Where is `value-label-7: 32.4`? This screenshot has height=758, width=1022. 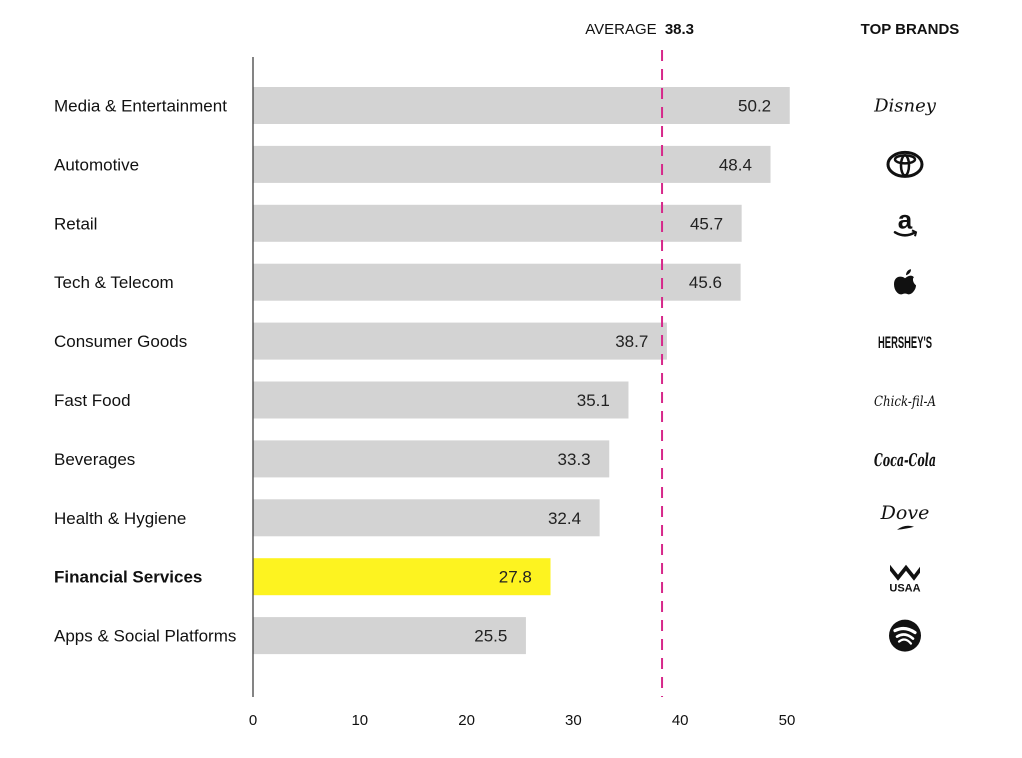 value-label-7: 32.4 is located at coordinates (564, 518).